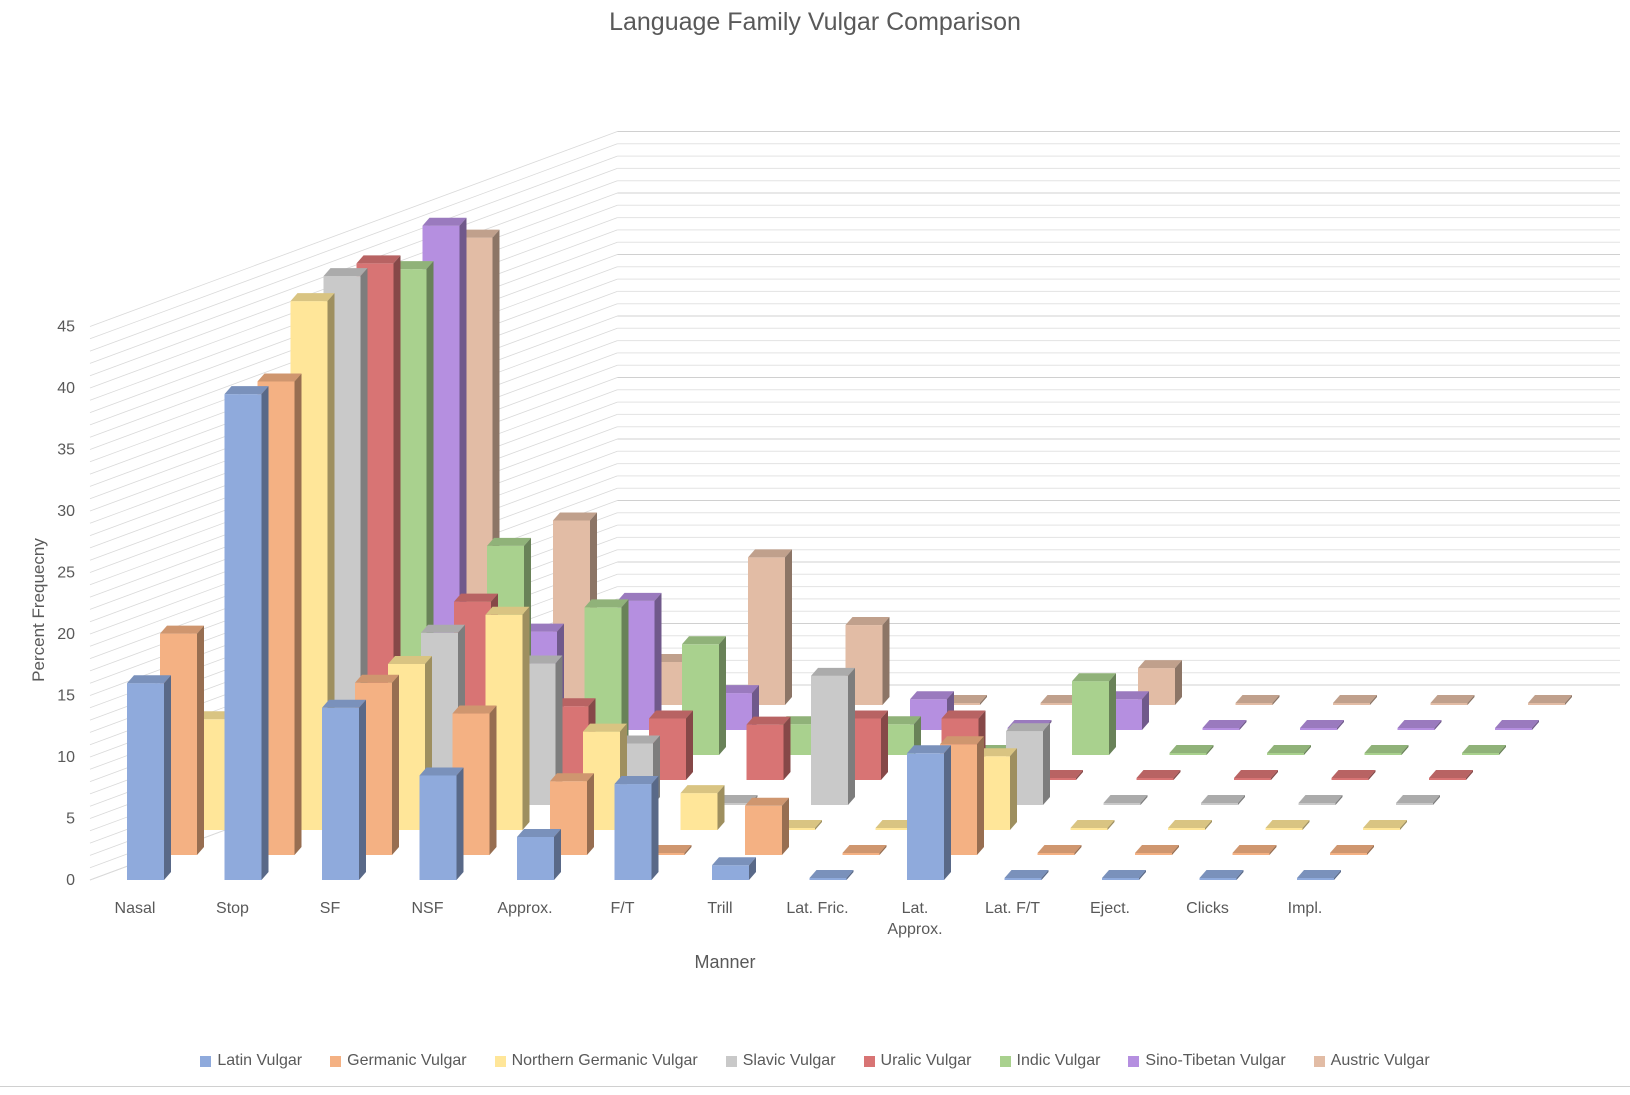  I want to click on legend-item: Latin Vulgar, so click(251, 1061).